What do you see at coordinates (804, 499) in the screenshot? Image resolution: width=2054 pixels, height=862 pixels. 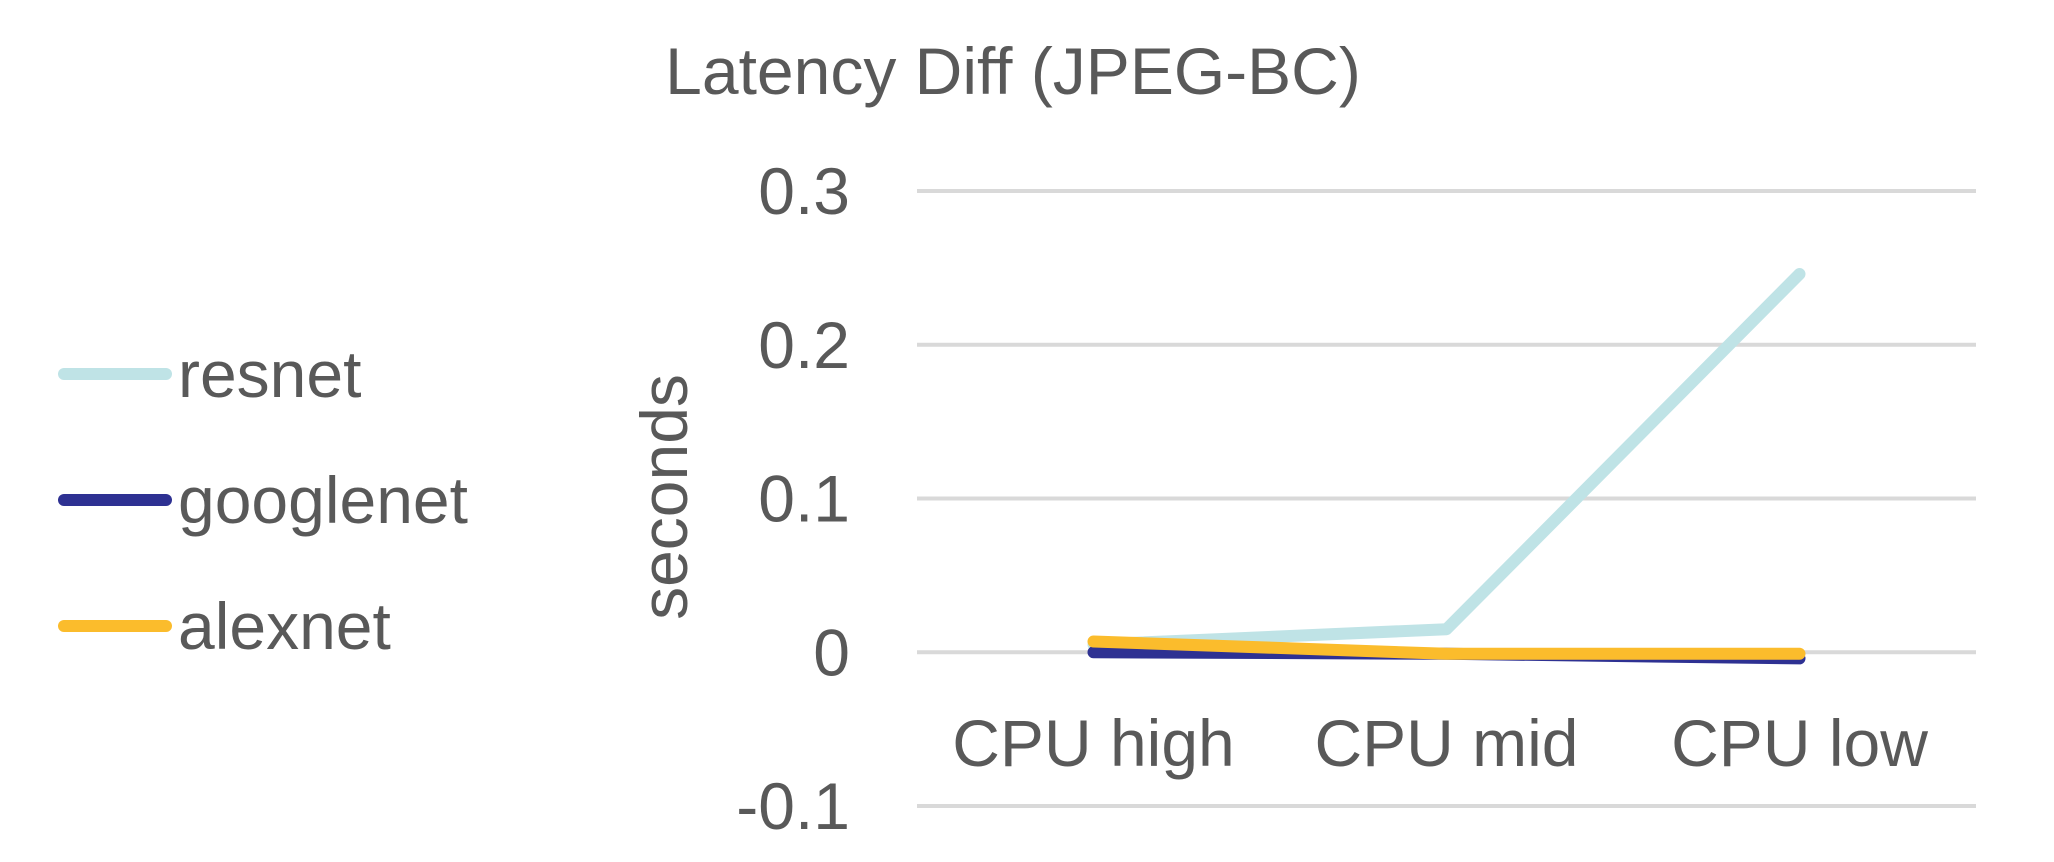 I see `y-tick-label: 0.1` at bounding box center [804, 499].